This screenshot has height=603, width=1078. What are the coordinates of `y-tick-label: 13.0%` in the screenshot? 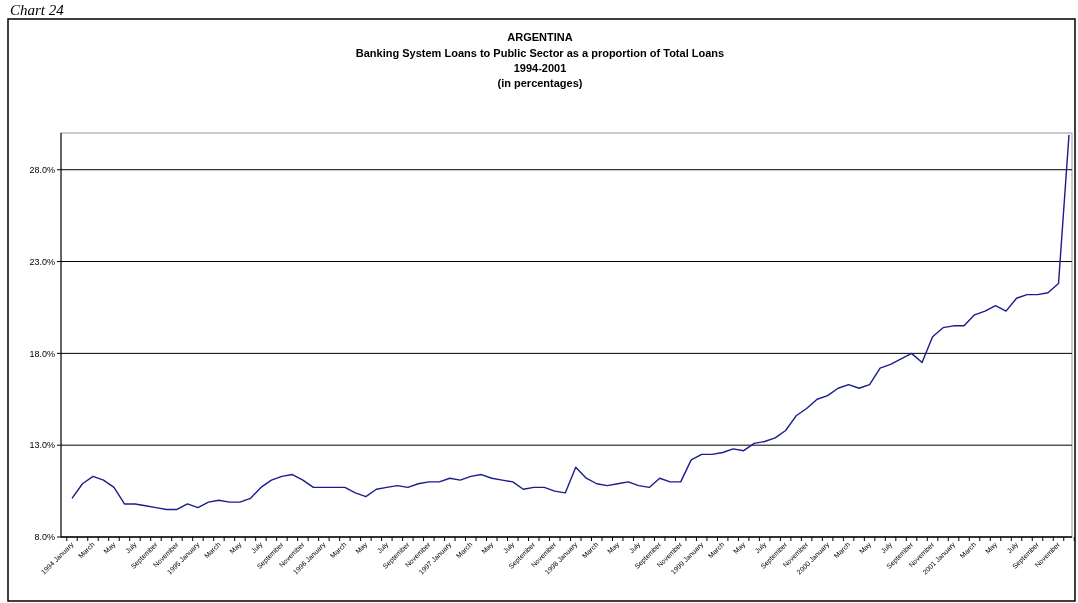 It's located at (42, 445).